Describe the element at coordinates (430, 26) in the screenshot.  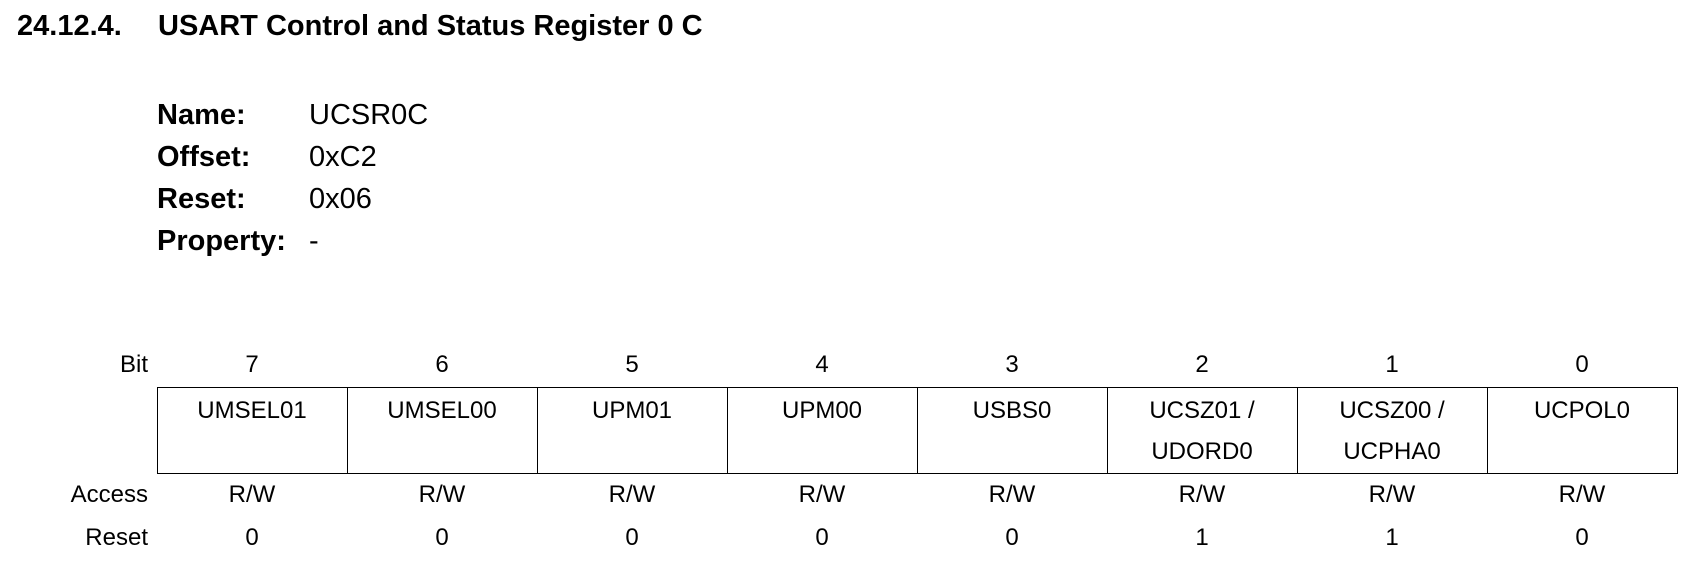
I see `section-title: USART Control and Status Register 0 C` at that location.